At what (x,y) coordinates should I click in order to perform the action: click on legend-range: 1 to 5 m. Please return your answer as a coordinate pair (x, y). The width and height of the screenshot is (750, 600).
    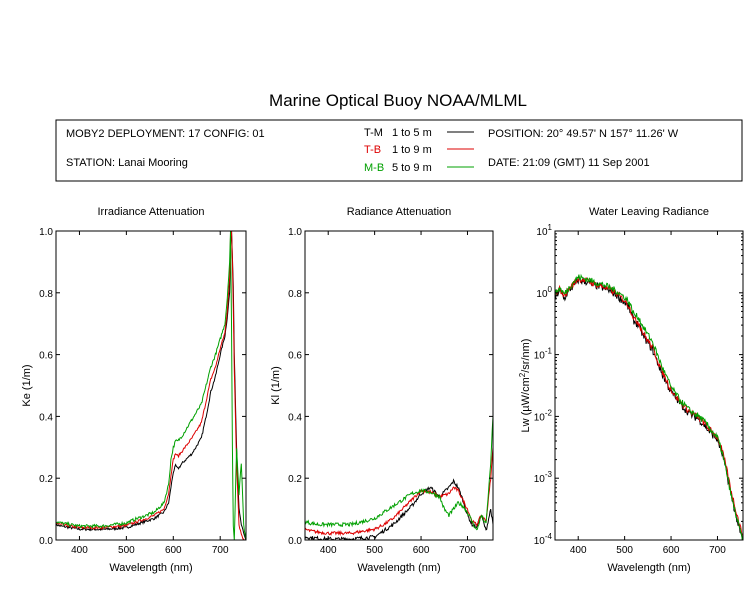
    Looking at the image, I should click on (412, 133).